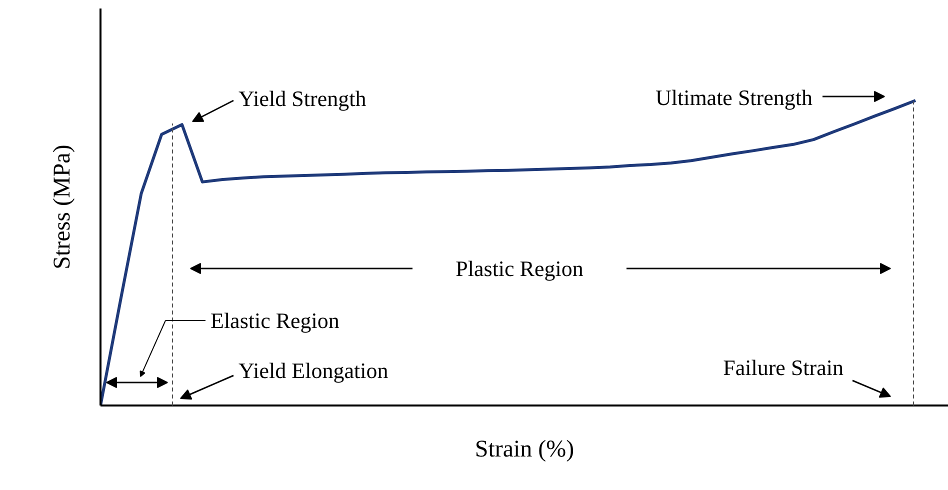 Image resolution: width=948 pixels, height=490 pixels. Describe the element at coordinates (783, 367) in the screenshot. I see `annotation: Failure Strain` at that location.